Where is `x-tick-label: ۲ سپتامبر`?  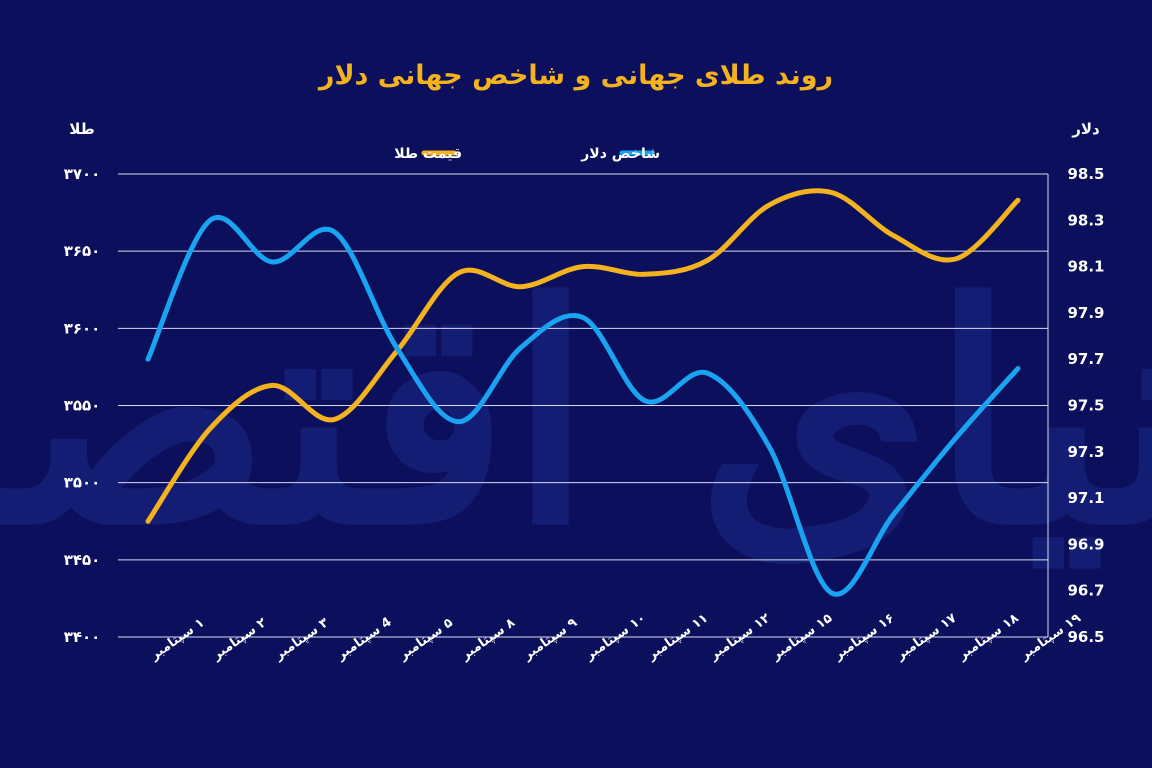
x-tick-label: ۲ سپتامبر is located at coordinates (239, 639).